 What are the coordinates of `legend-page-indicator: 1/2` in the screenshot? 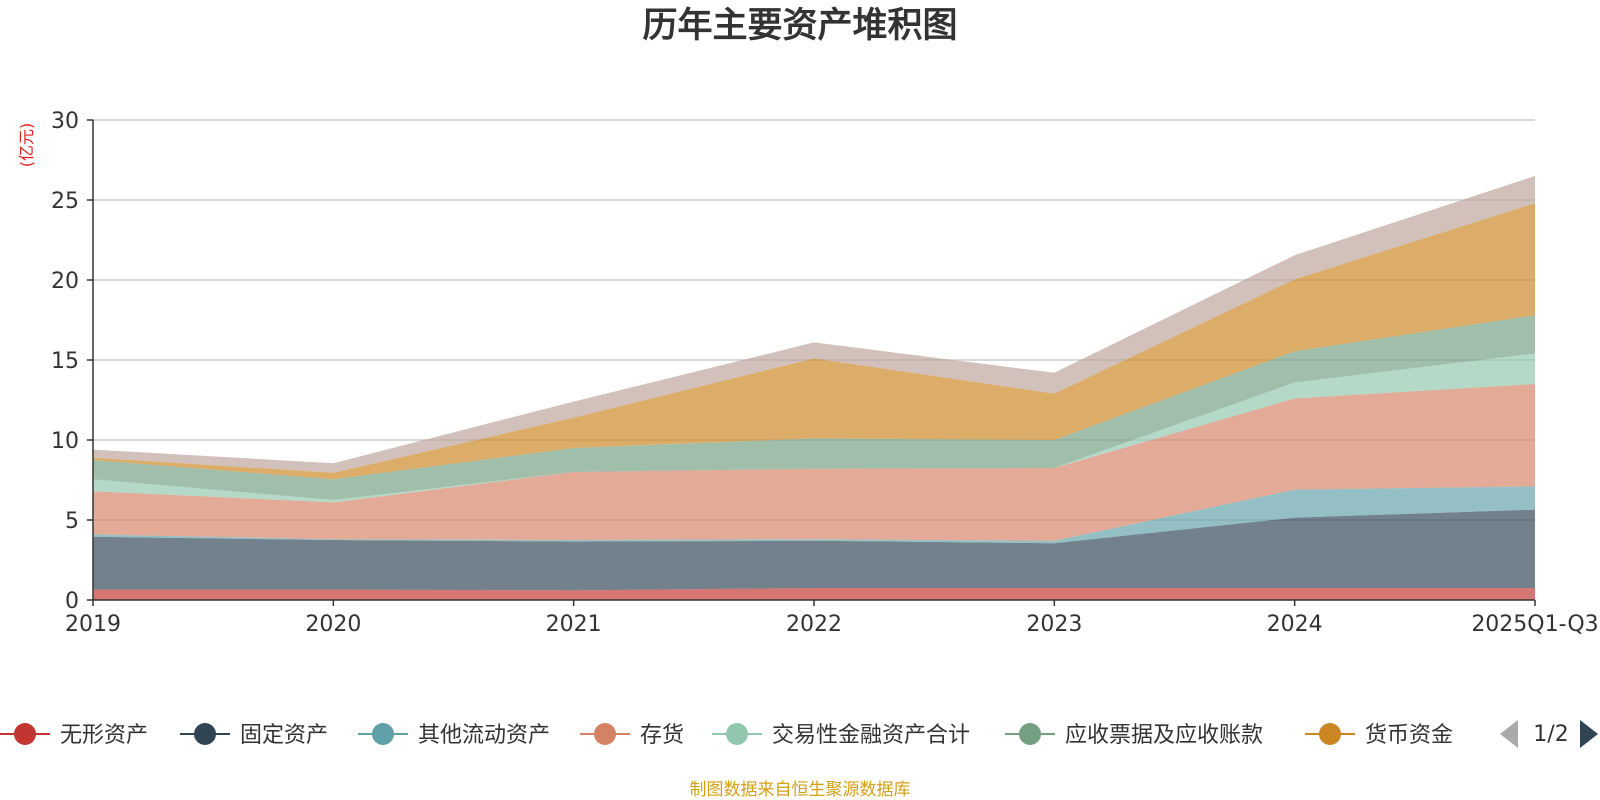 It's located at (1550, 734).